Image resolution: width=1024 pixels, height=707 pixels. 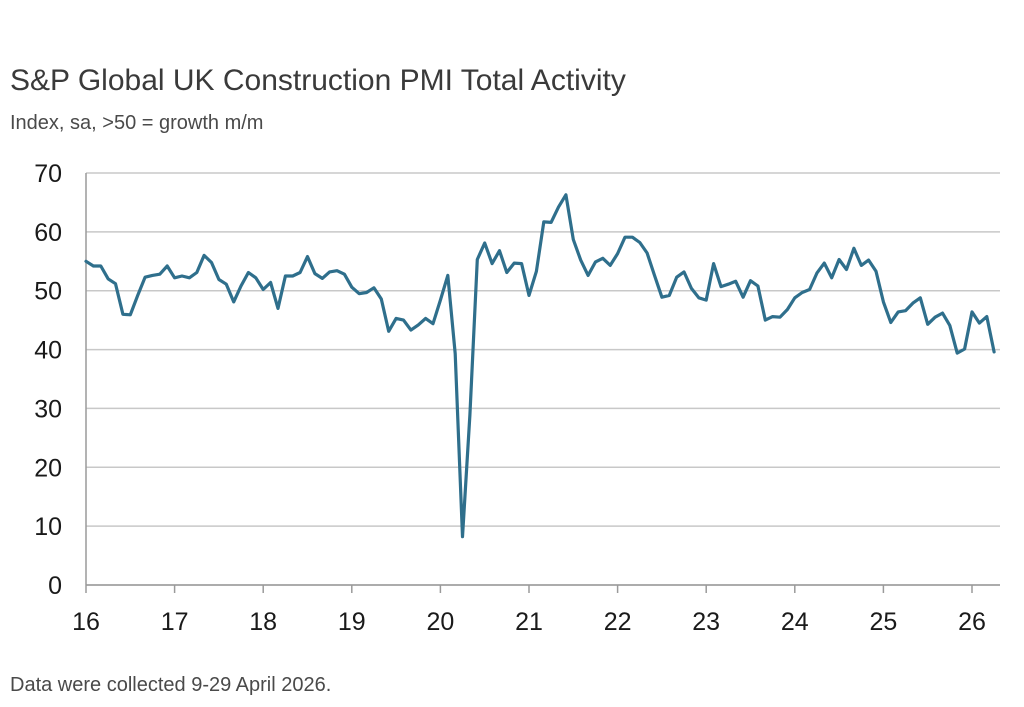 I want to click on y-tick-label-60: 60, so click(x=48, y=233).